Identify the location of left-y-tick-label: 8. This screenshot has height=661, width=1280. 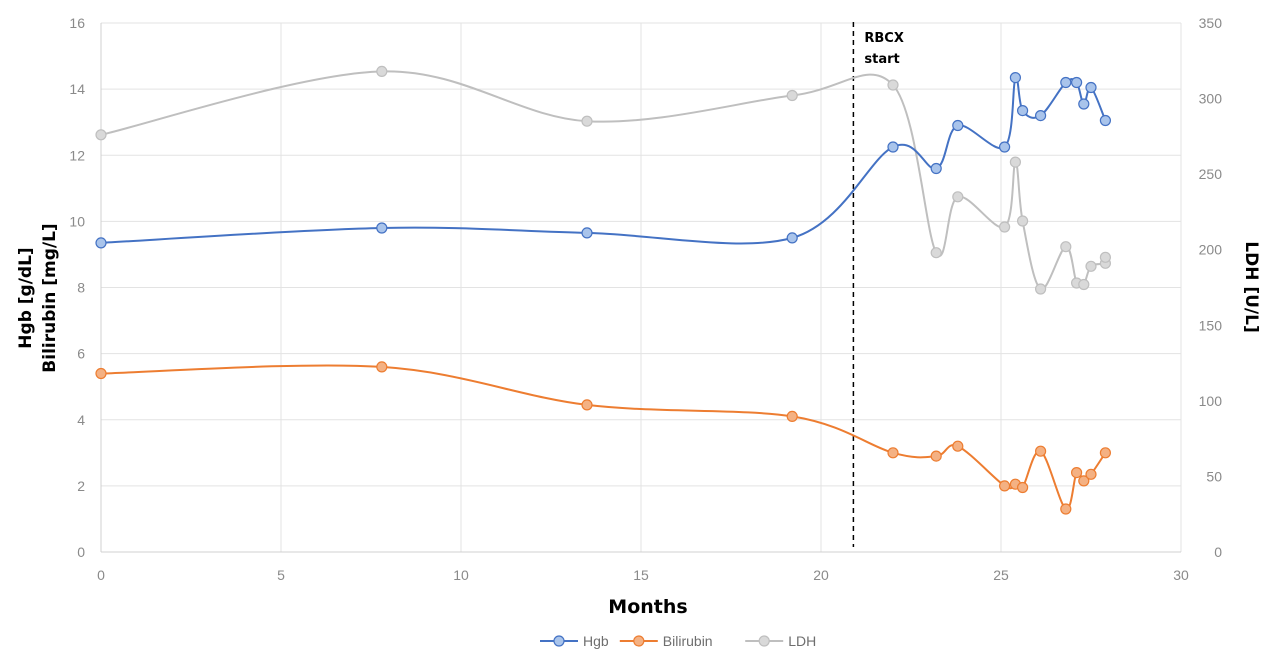
(81, 288).